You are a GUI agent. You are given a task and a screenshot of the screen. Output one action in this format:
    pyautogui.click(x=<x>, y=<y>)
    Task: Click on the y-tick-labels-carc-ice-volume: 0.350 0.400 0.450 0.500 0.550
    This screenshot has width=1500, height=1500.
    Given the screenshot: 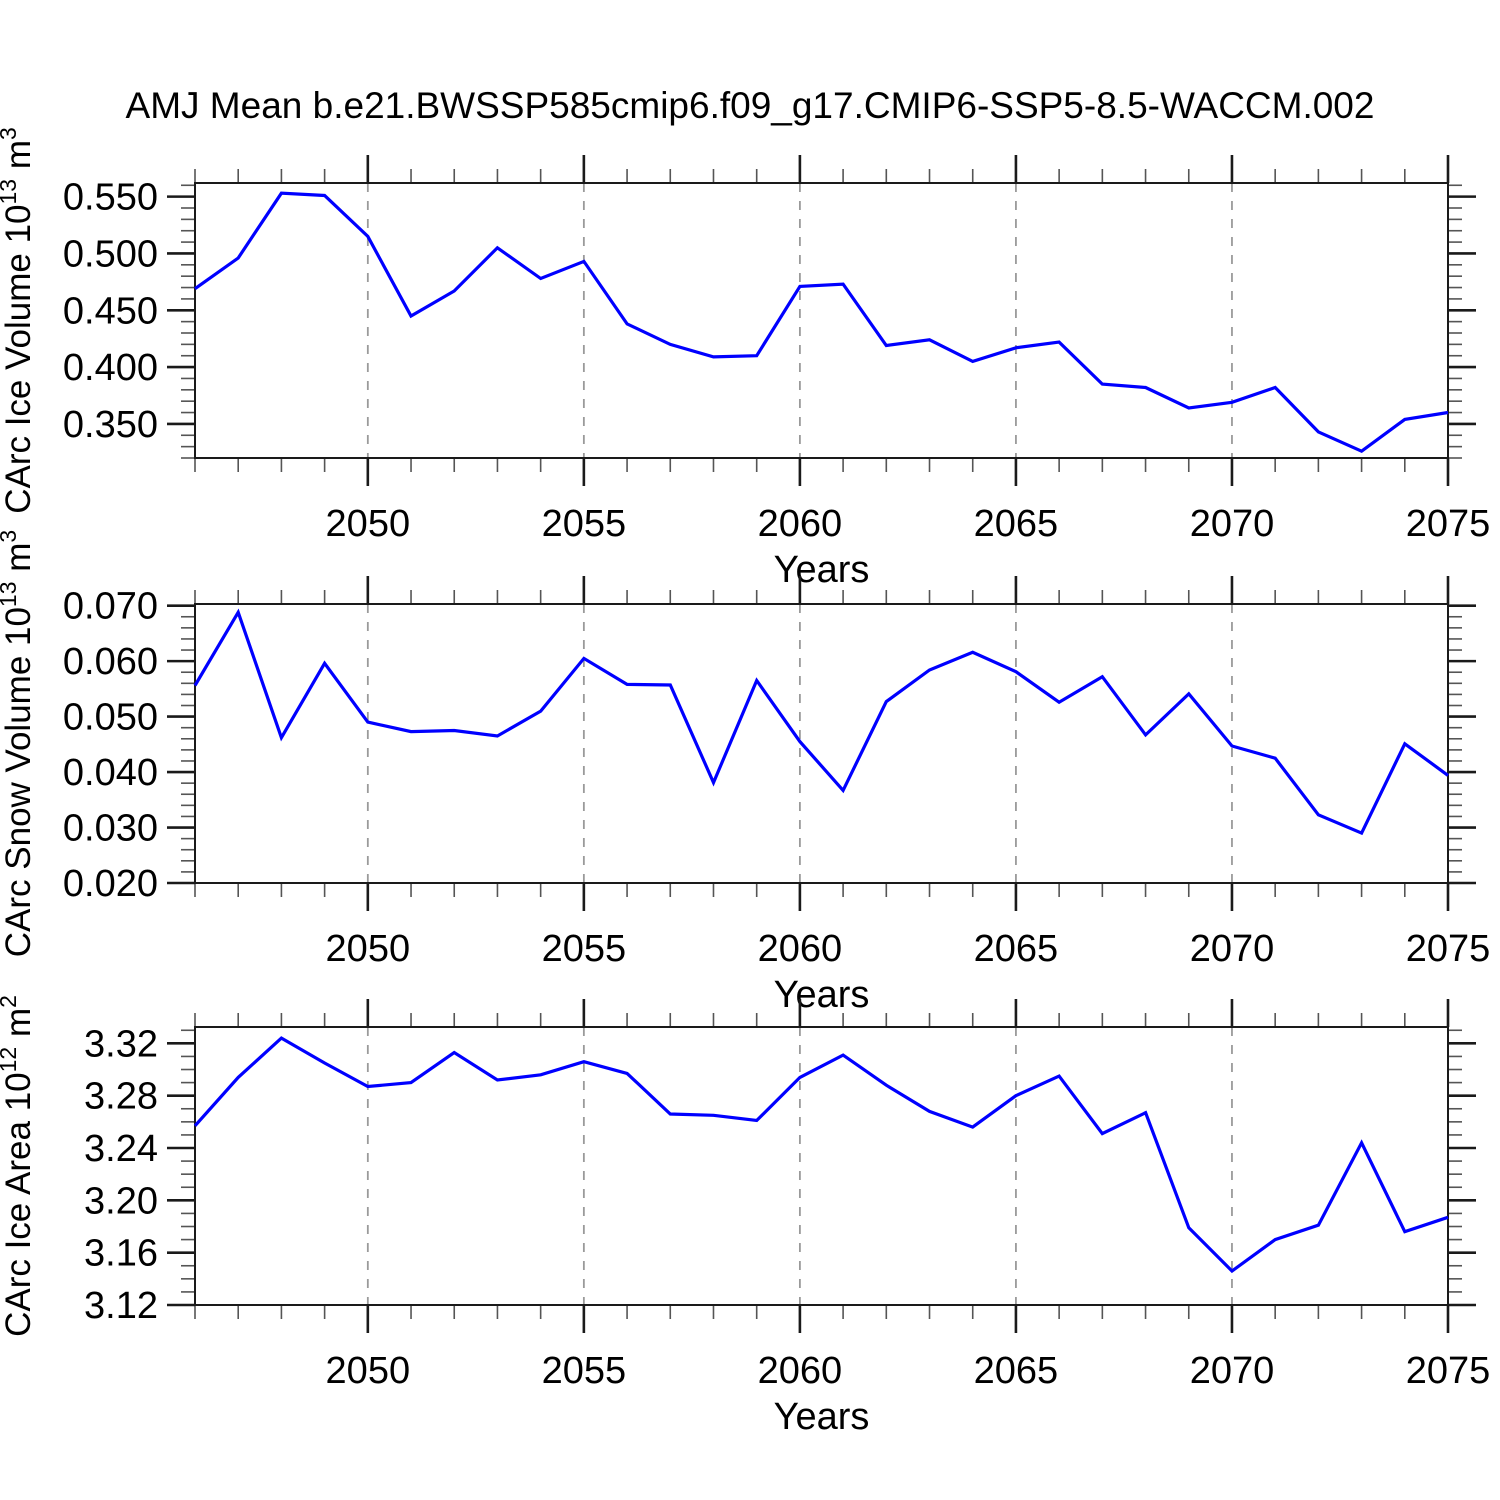 What is the action you would take?
    pyautogui.click(x=110, y=311)
    